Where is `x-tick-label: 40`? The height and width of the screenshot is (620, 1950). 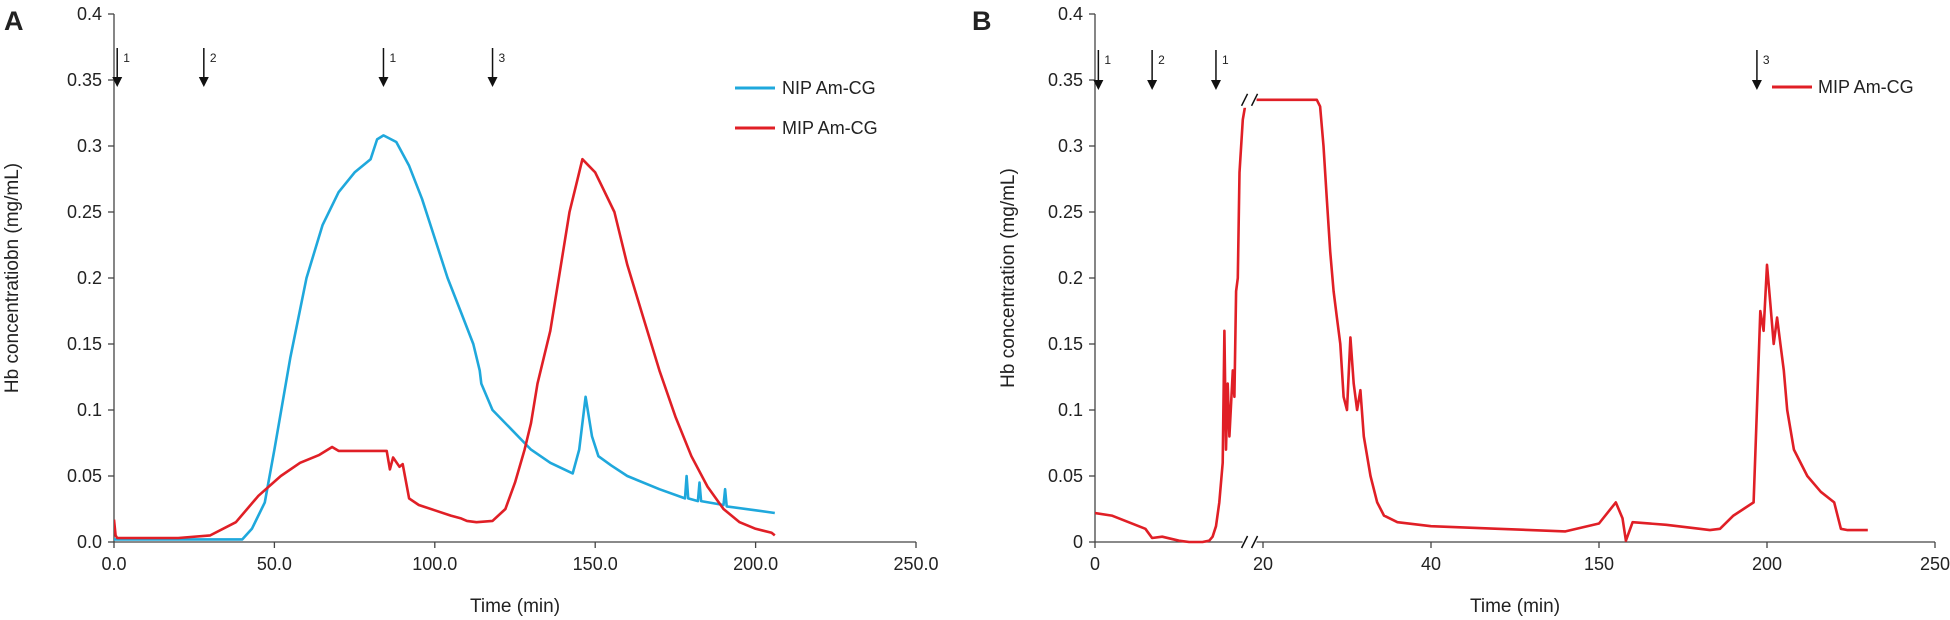 x-tick-label: 40 is located at coordinates (1431, 564).